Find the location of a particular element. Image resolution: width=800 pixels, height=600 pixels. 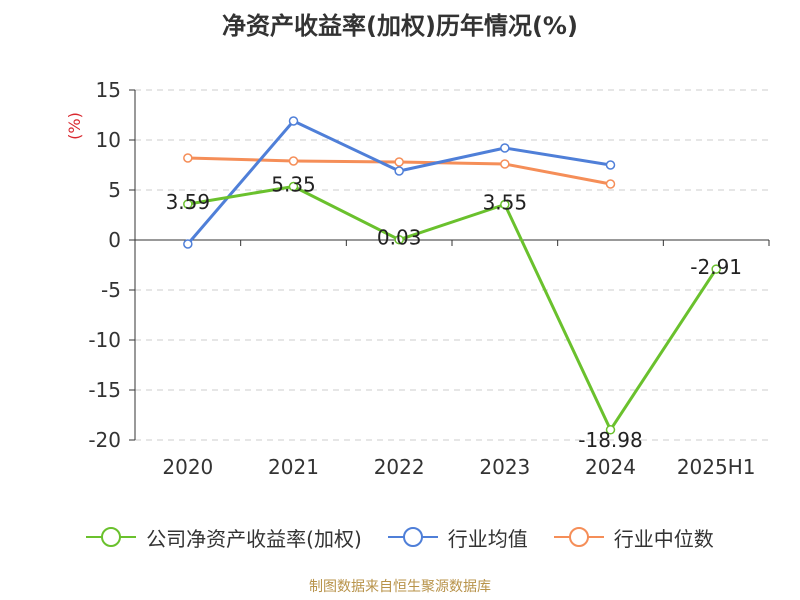

legend: 公司净资产收益率(加权) 行业均值 行业中位数 is located at coordinates (400, 537).